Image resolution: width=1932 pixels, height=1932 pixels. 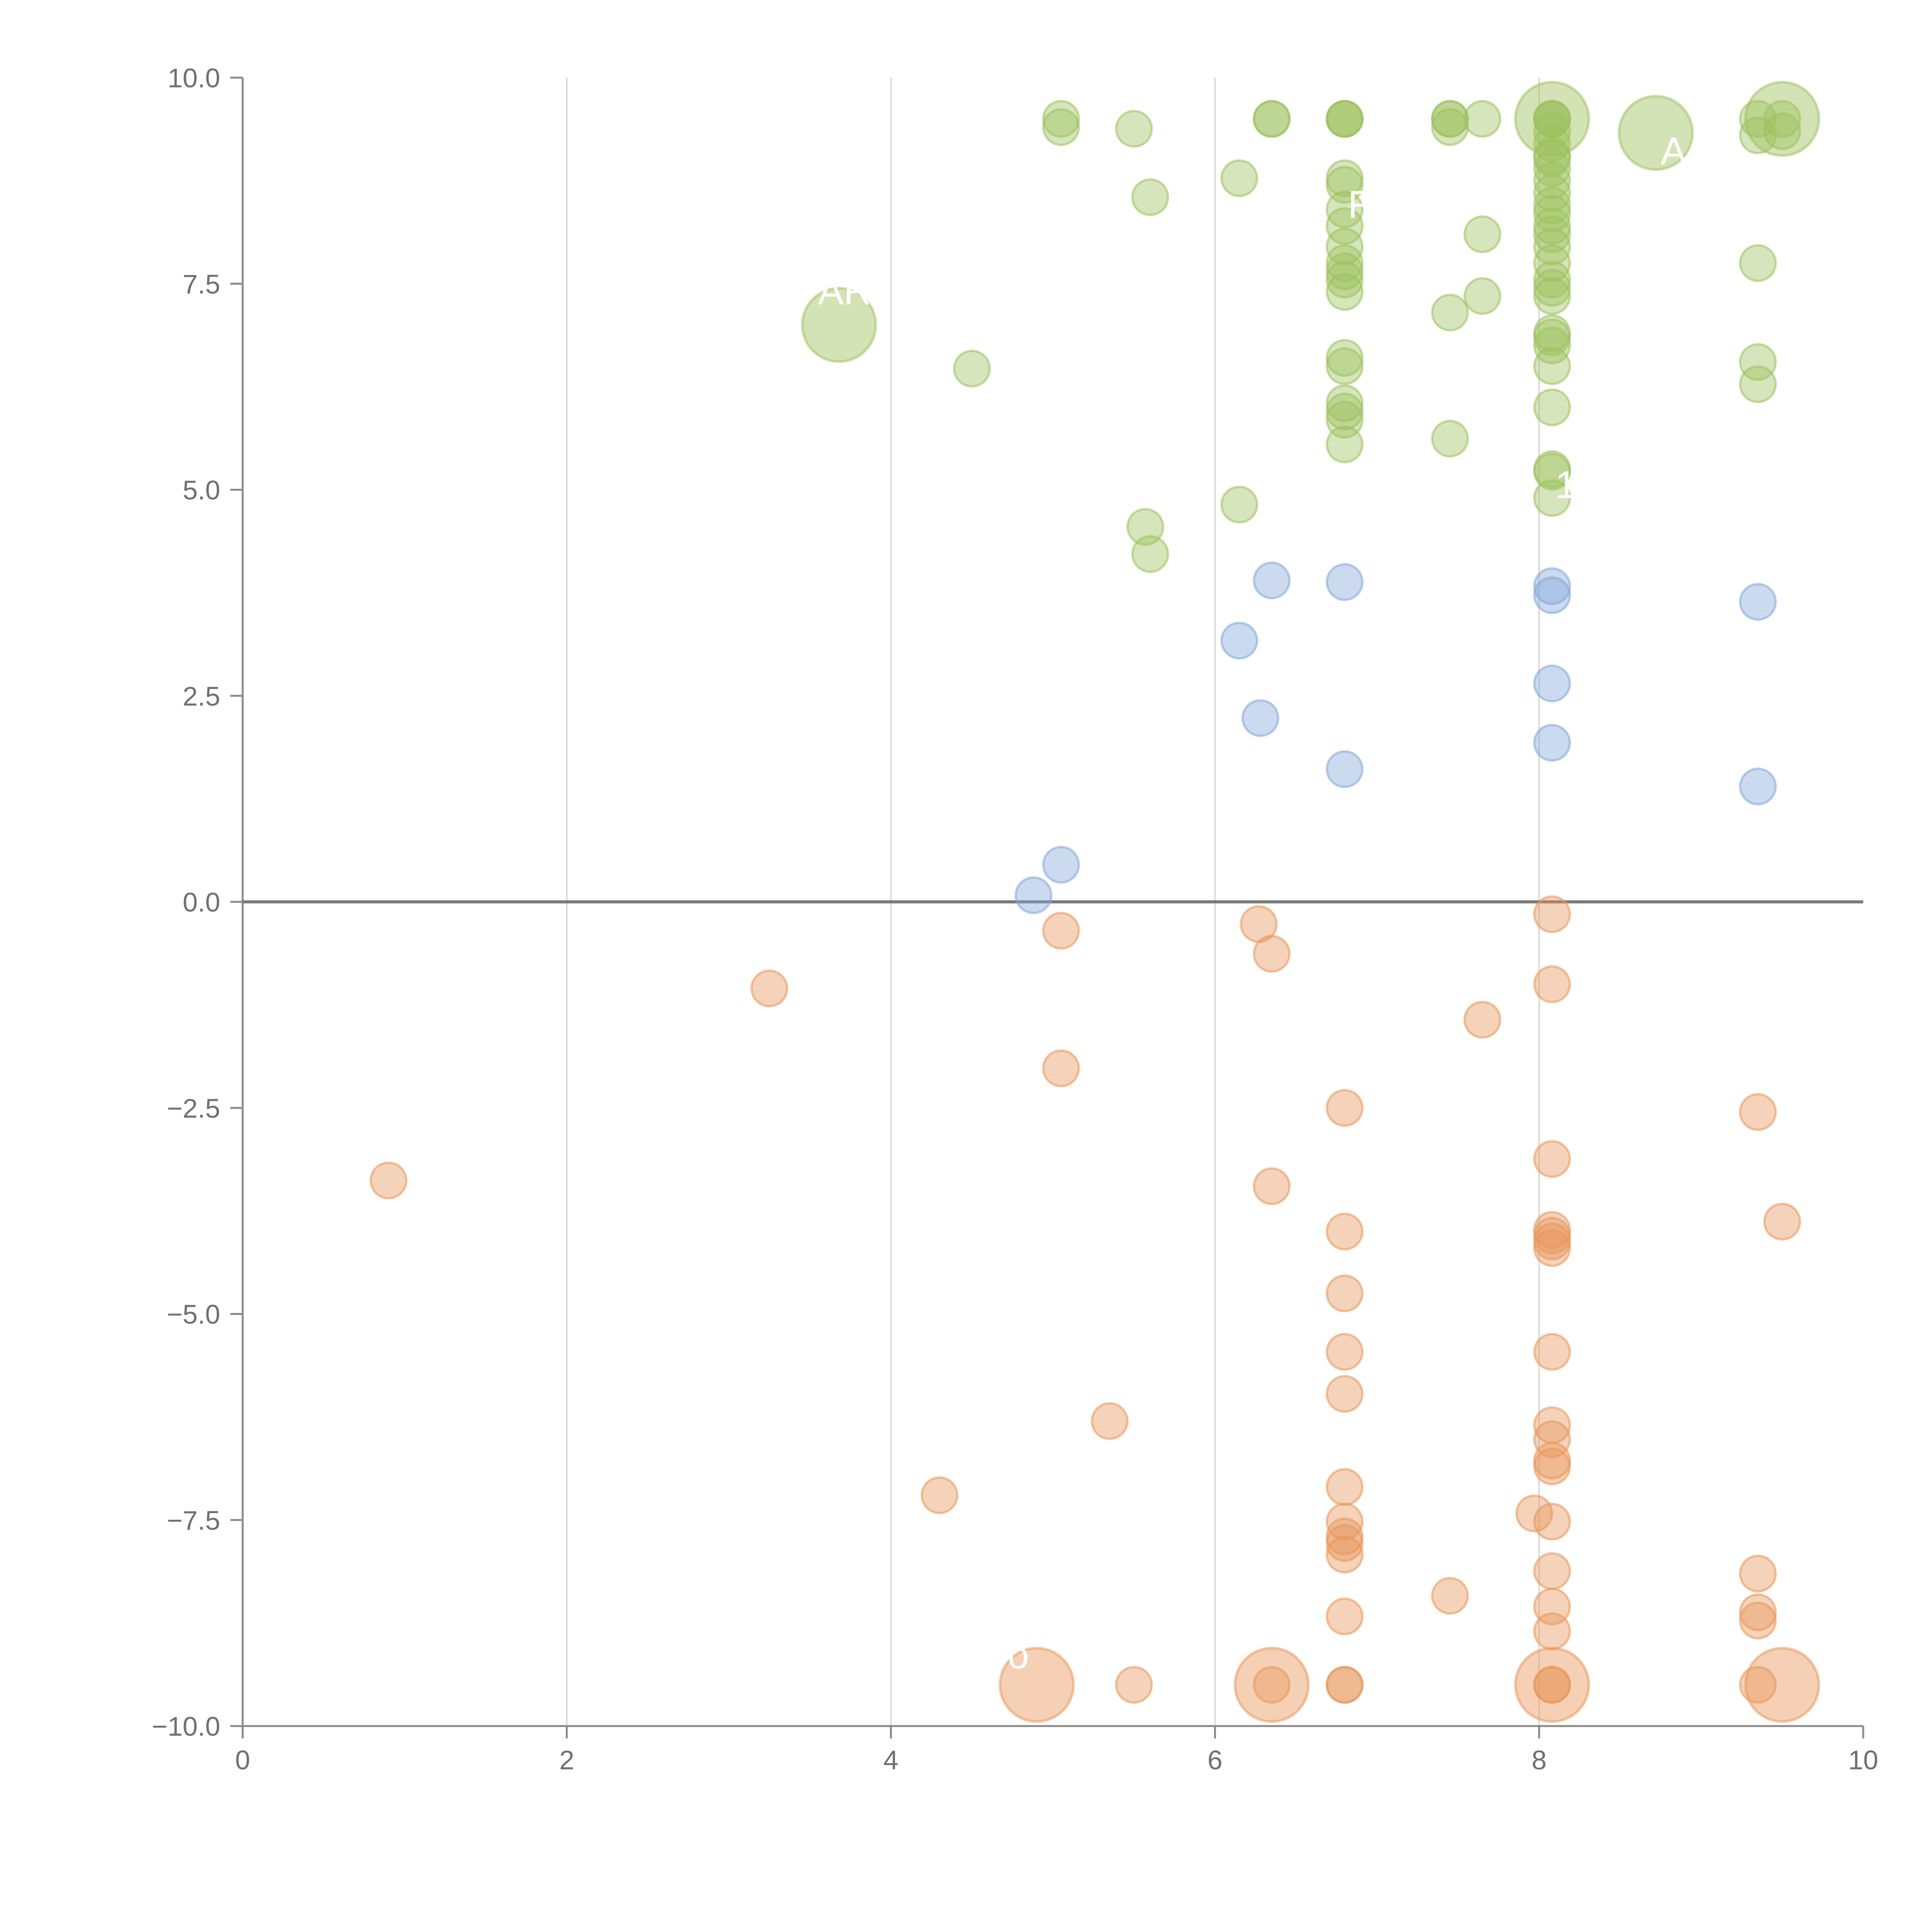 I want to click on y-tick-label: 0.0, so click(x=202, y=902).